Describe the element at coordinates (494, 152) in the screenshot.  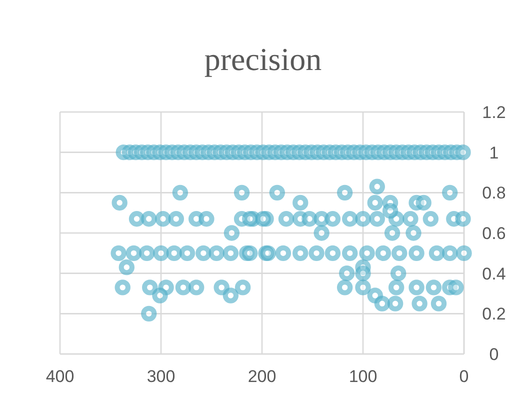
I see `y-tick-label: 1` at that location.